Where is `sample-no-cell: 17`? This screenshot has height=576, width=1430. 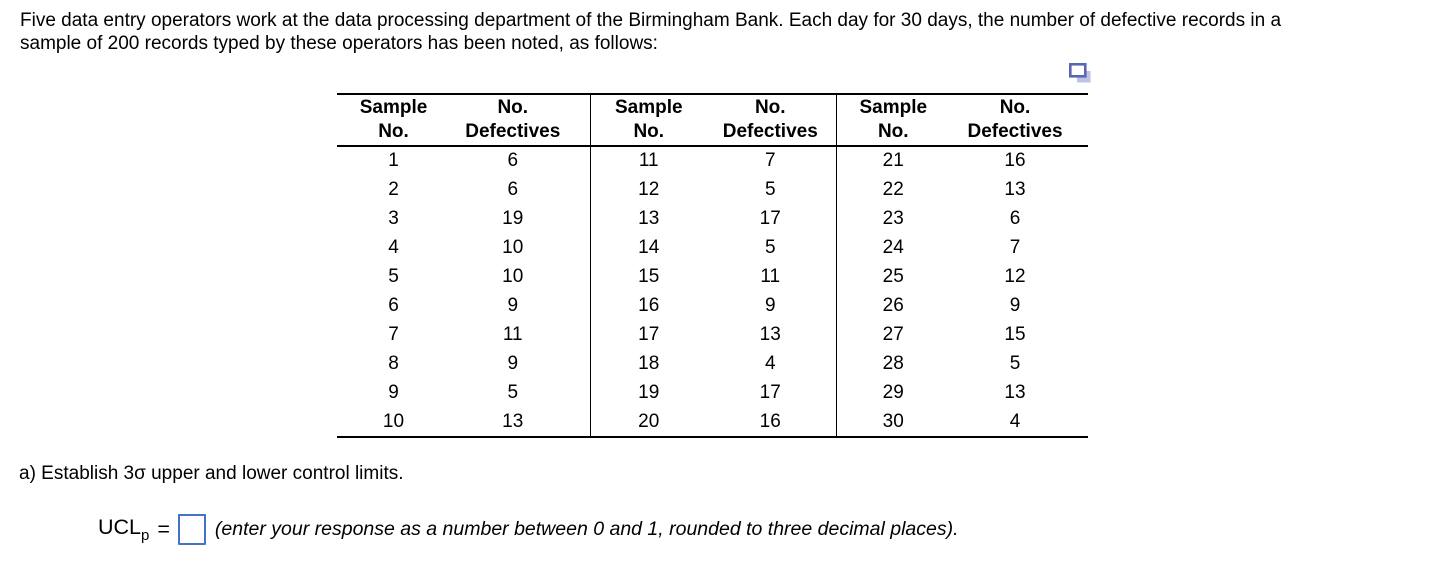 sample-no-cell: 17 is located at coordinates (649, 335).